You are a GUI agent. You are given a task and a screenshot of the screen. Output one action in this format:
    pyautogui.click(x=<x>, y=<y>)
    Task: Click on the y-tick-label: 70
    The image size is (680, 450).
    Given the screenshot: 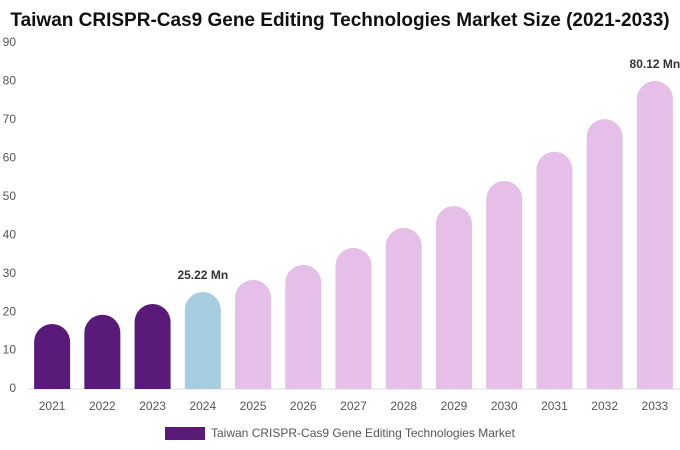 What is the action you would take?
    pyautogui.click(x=10, y=119)
    